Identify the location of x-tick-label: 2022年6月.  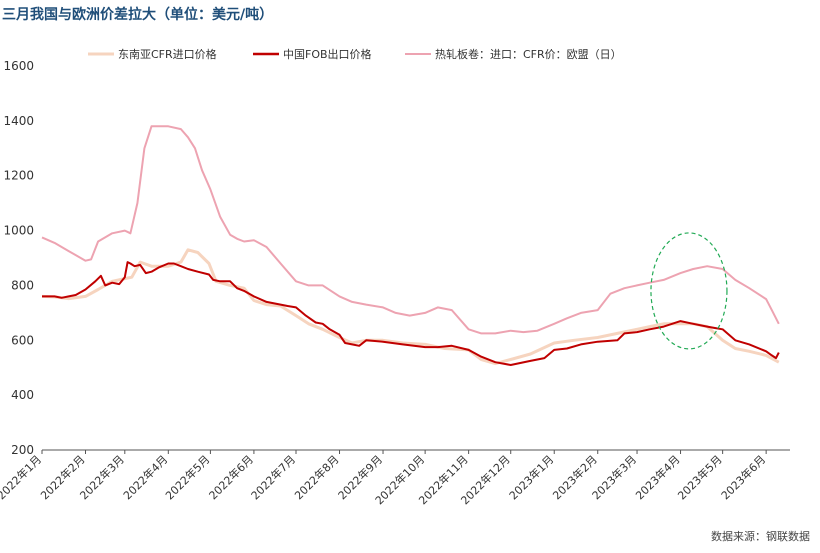
(231, 477).